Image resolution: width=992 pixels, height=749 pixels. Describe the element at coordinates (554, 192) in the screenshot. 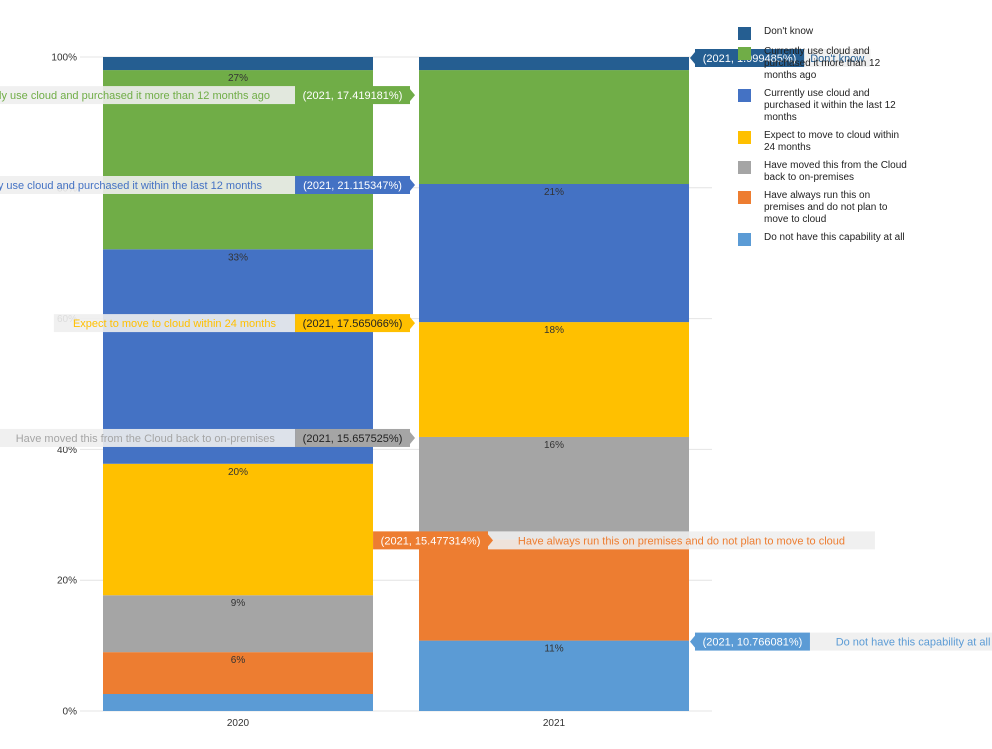

I see `data-label: 21%` at that location.